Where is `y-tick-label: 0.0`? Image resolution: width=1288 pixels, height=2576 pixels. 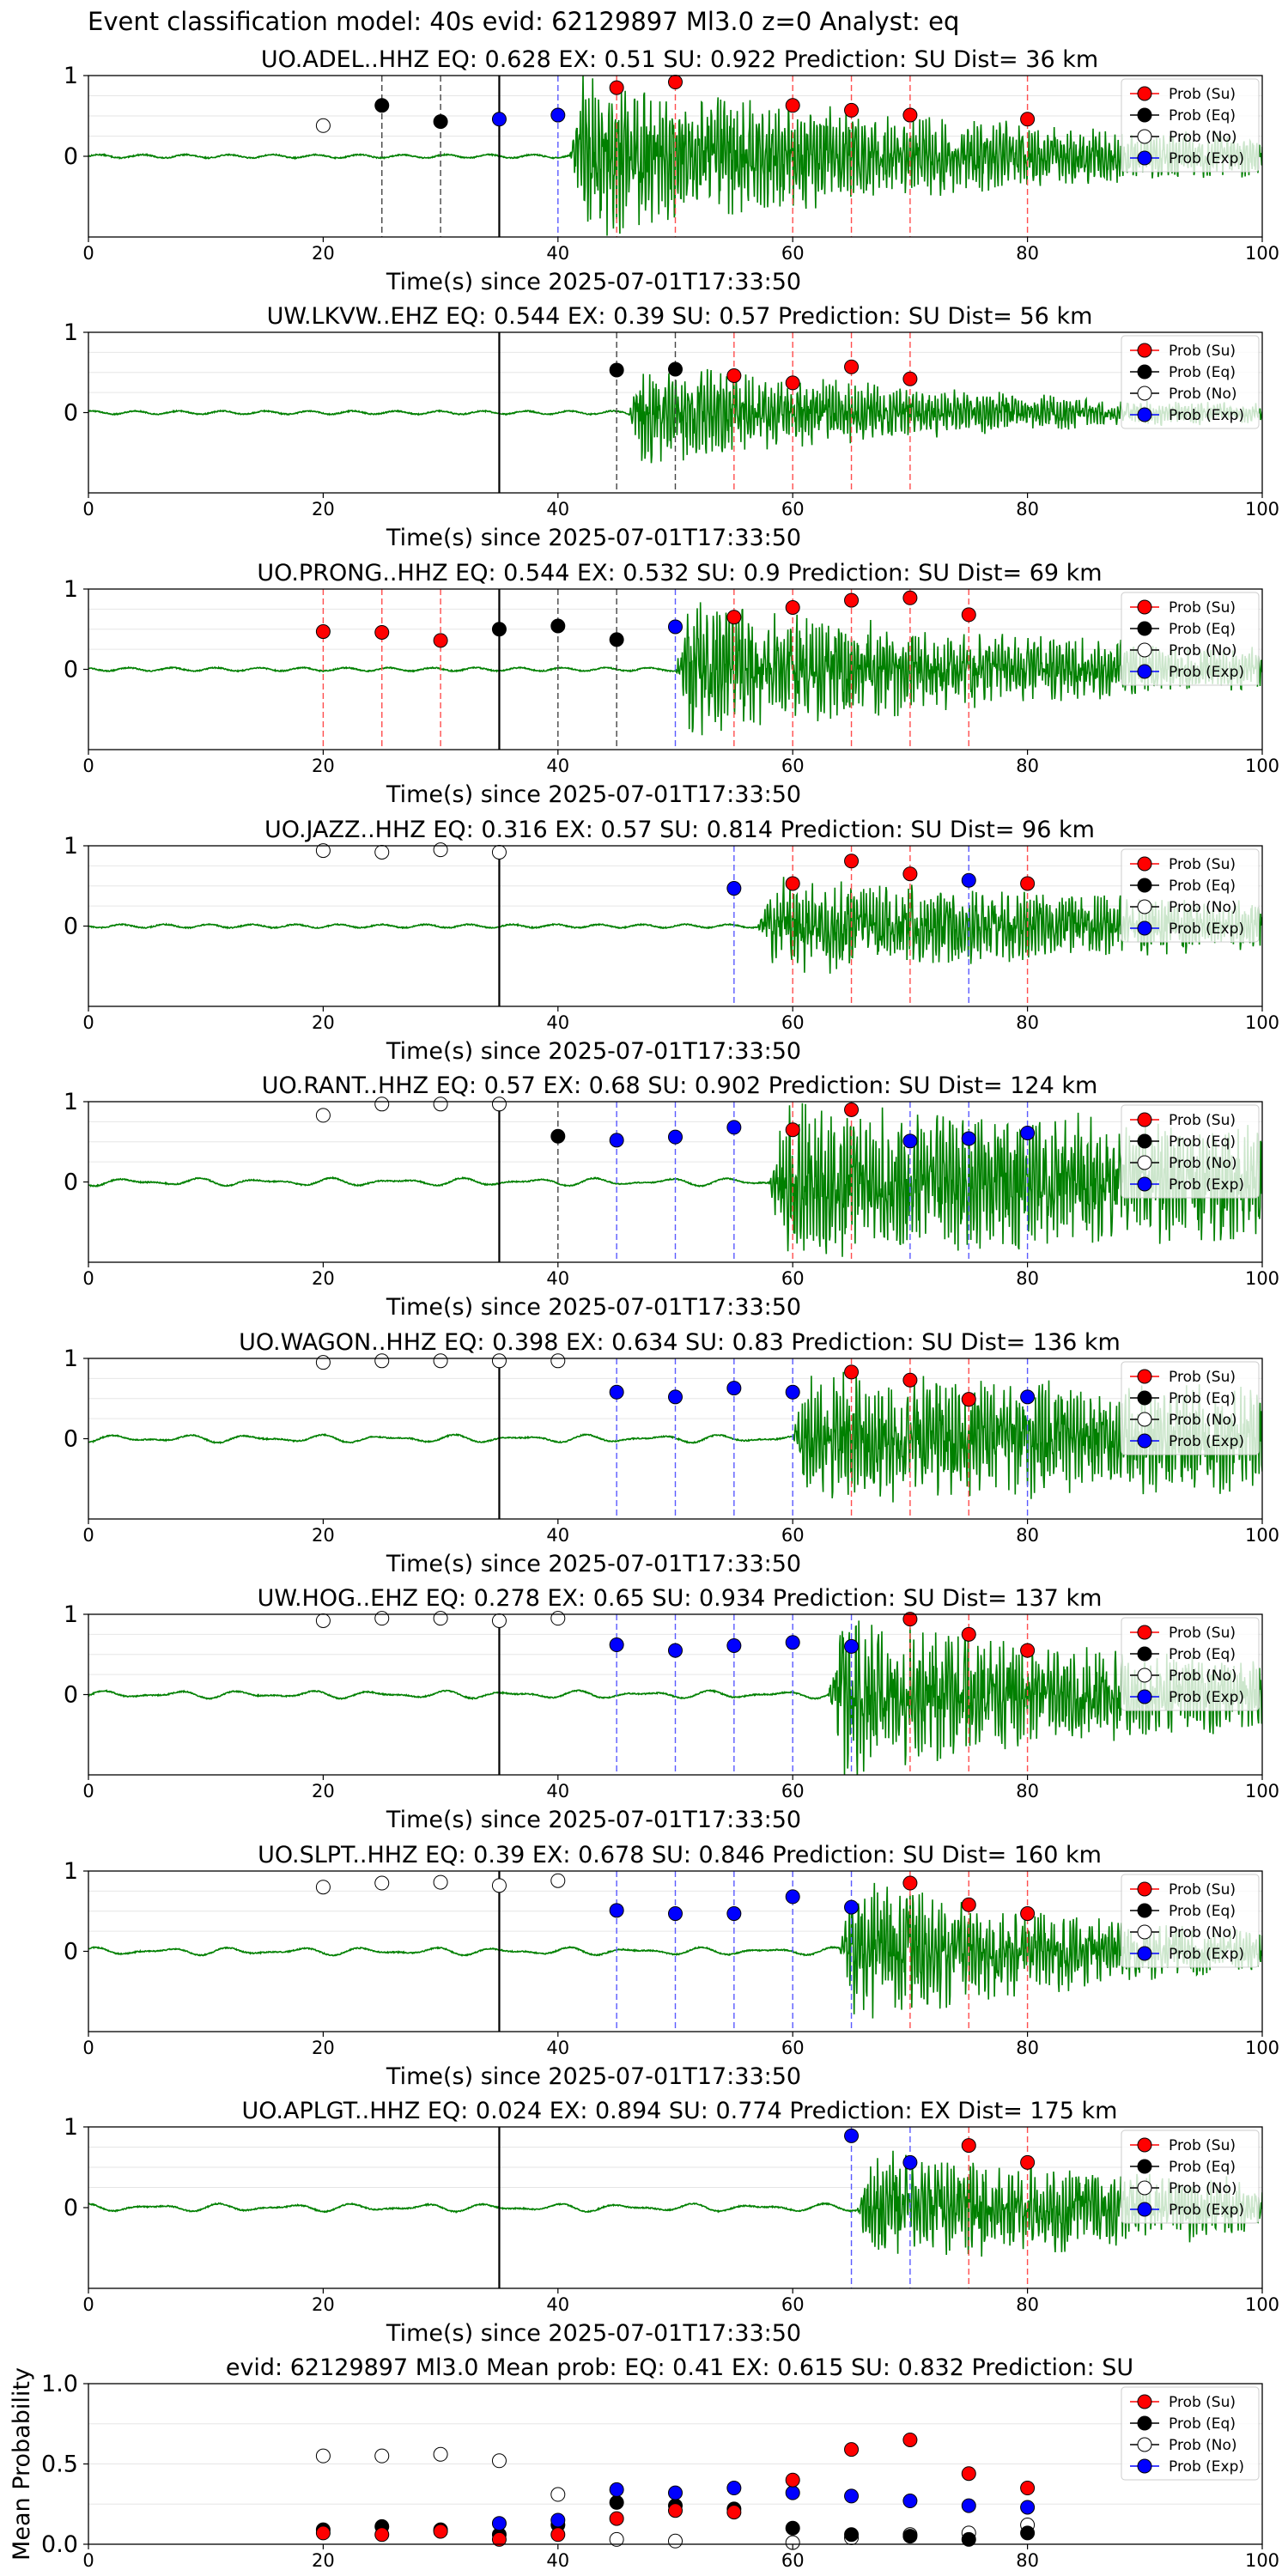 y-tick-label: 0.0 is located at coordinates (59, 2544).